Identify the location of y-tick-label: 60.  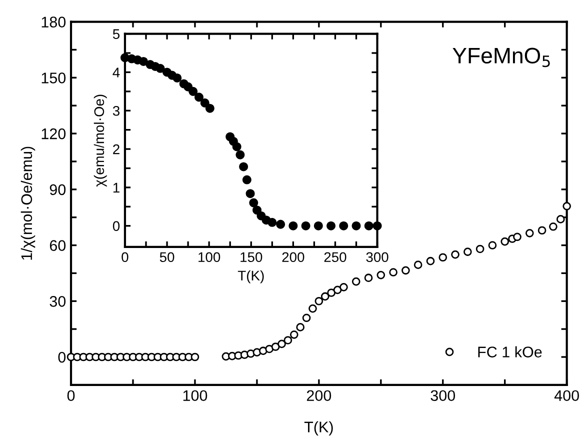
(58, 245).